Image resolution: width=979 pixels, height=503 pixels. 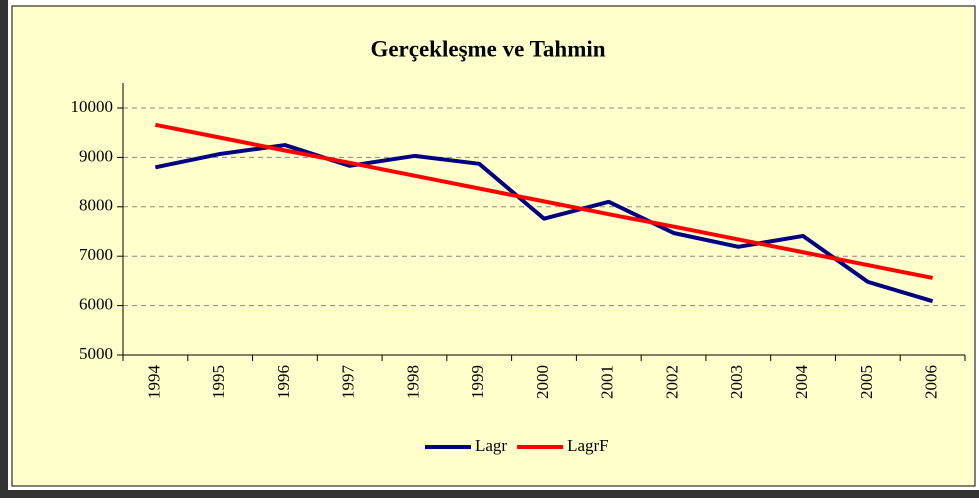 What do you see at coordinates (866, 382) in the screenshot?
I see `x-tick-label: 2005` at bounding box center [866, 382].